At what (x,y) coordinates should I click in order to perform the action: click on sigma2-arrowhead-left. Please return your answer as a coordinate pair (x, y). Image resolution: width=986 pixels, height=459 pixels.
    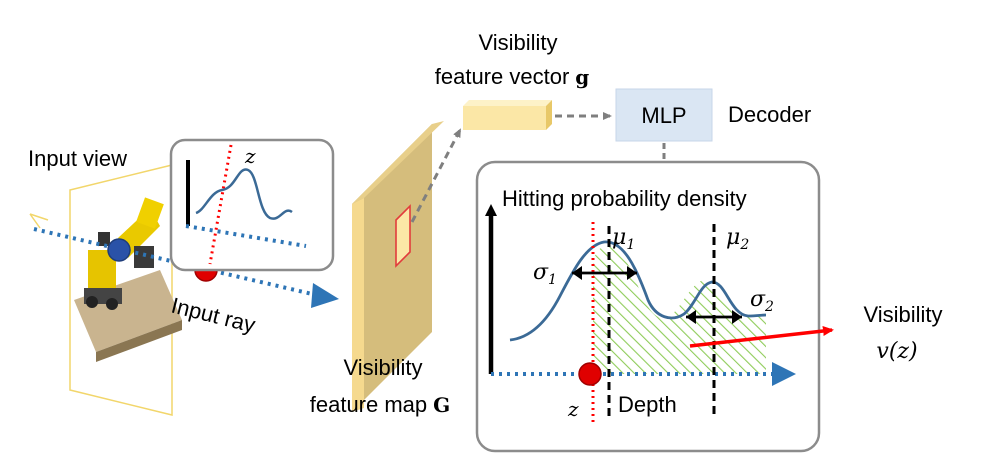
    Looking at the image, I should click on (691, 317).